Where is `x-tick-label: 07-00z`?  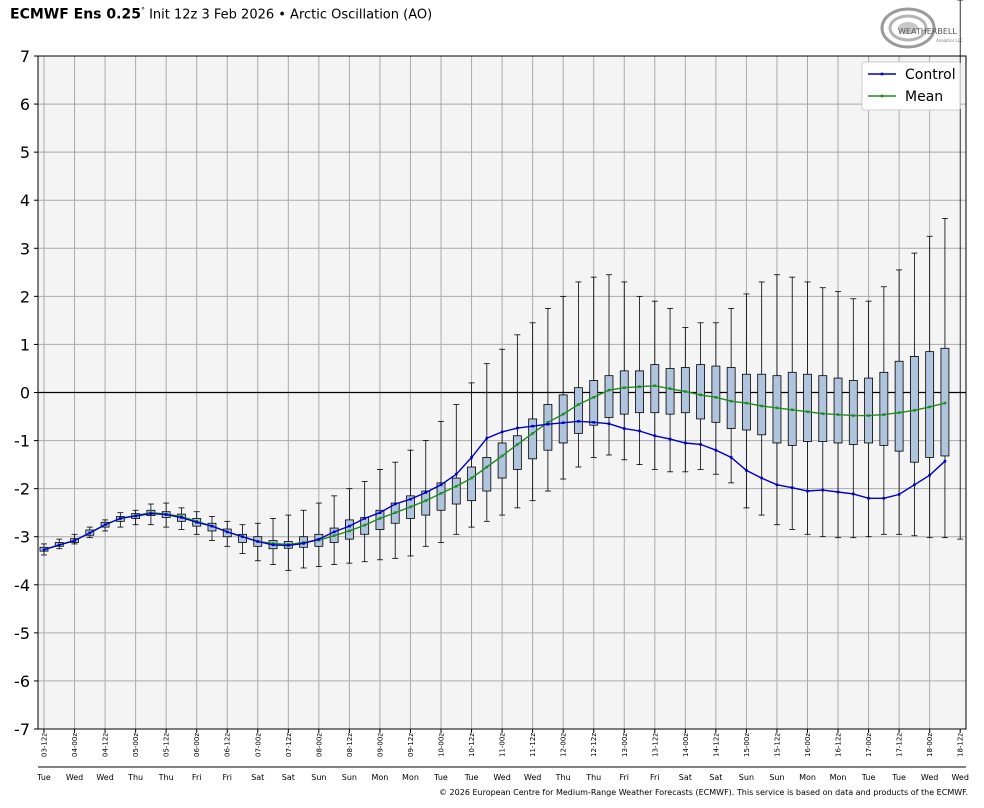 x-tick-label: 07-00z is located at coordinates (258, 745).